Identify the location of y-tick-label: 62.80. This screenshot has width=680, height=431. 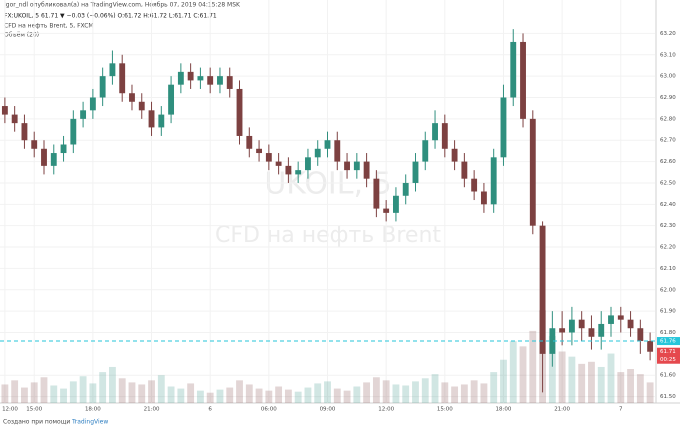
(668, 119).